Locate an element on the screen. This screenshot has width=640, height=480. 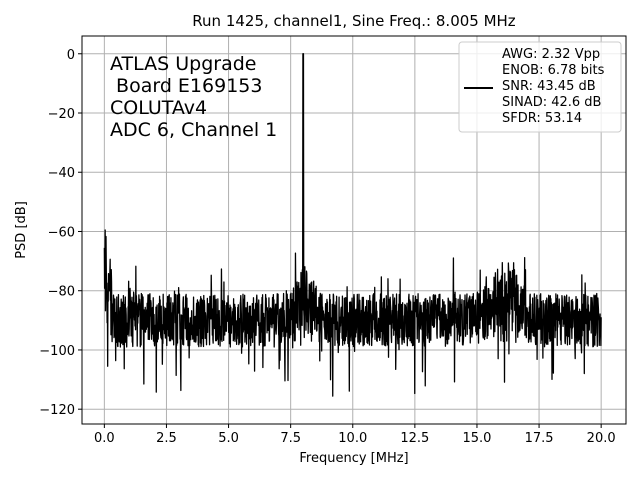
y-tick-label: −40 is located at coordinates (61, 173).